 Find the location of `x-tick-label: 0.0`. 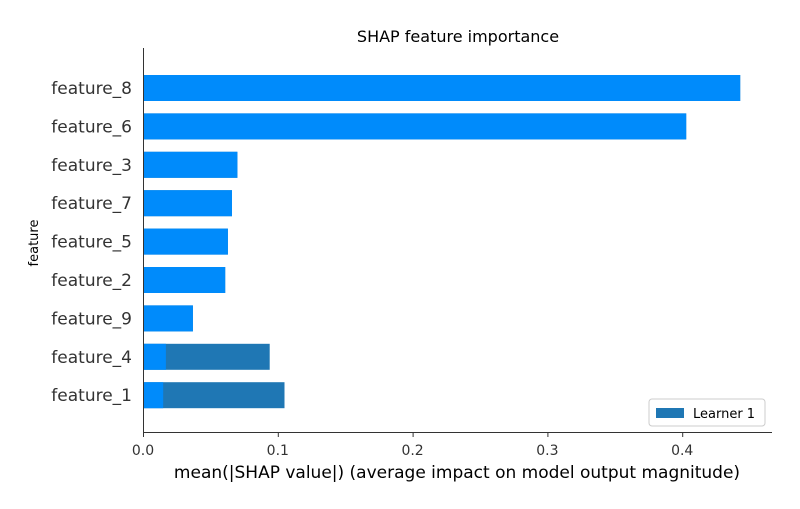

x-tick-label: 0.0 is located at coordinates (143, 451).